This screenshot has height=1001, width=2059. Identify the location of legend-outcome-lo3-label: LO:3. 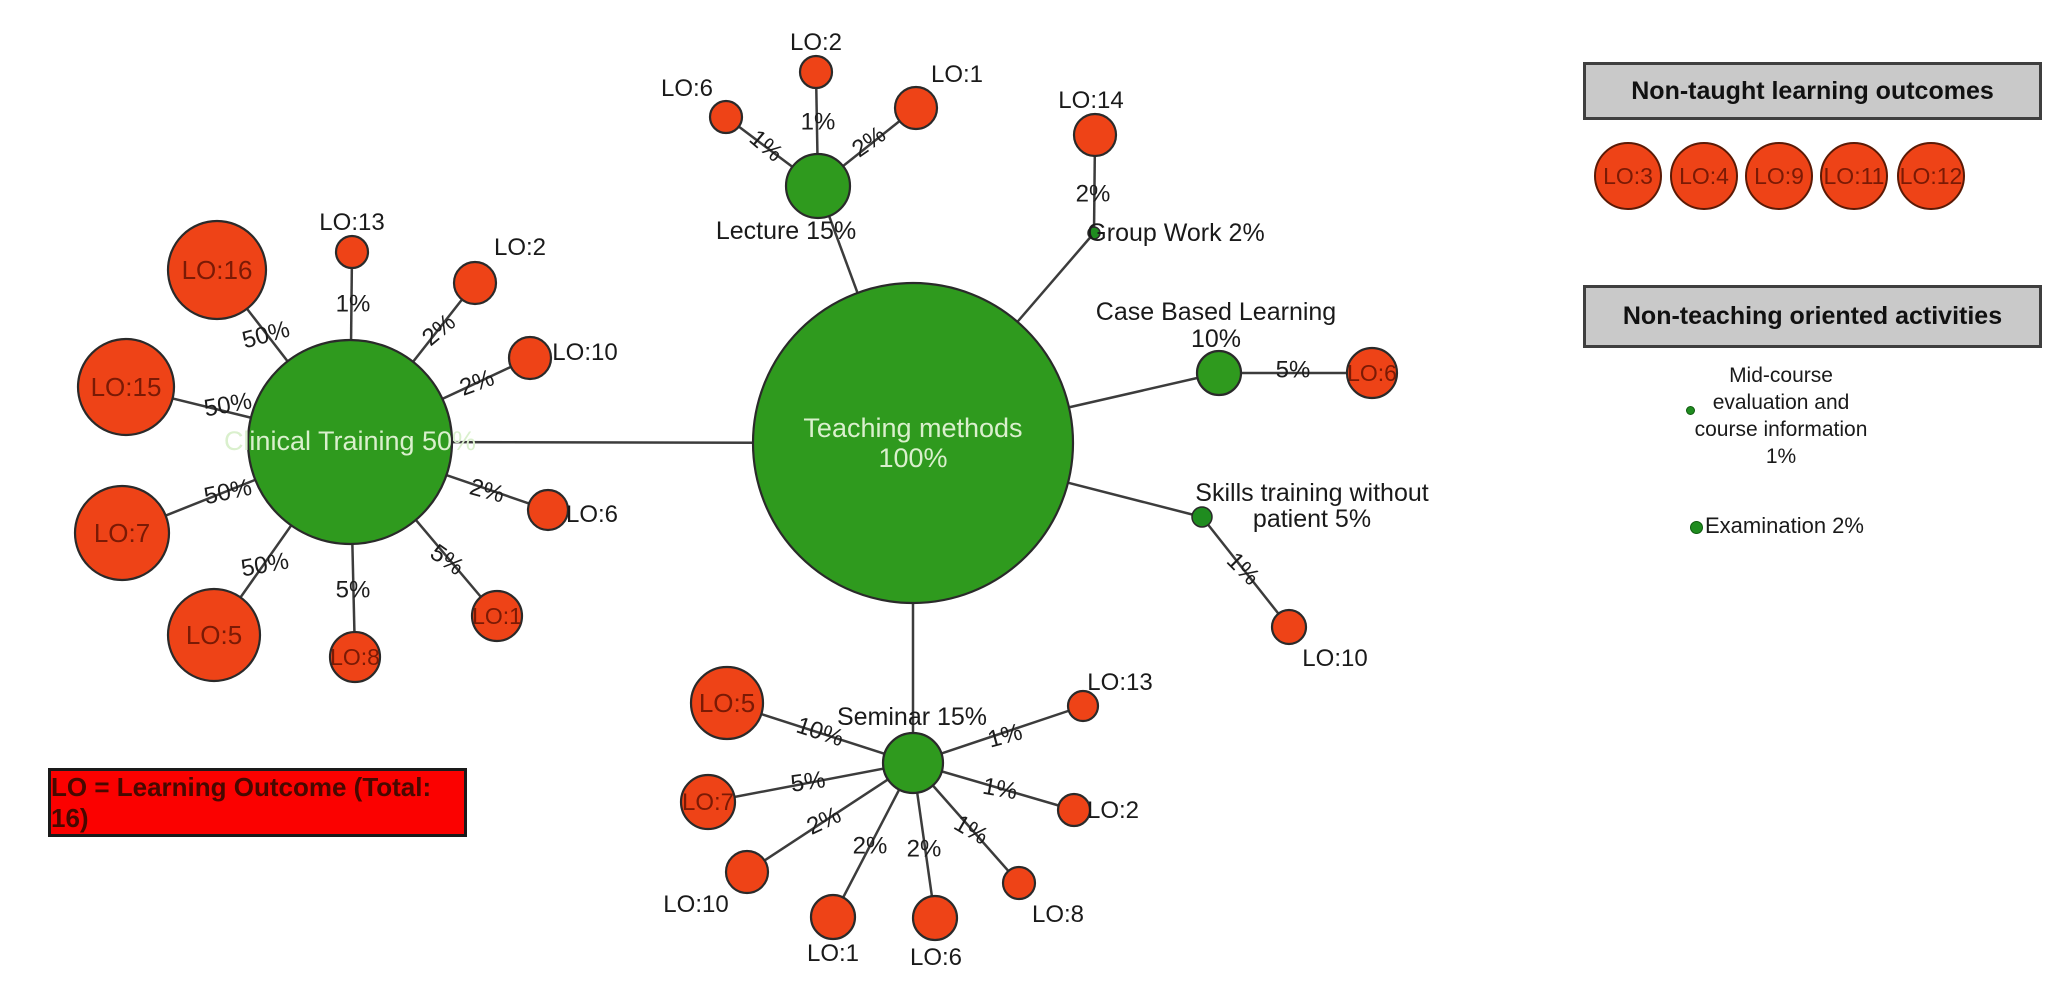
(1628, 175).